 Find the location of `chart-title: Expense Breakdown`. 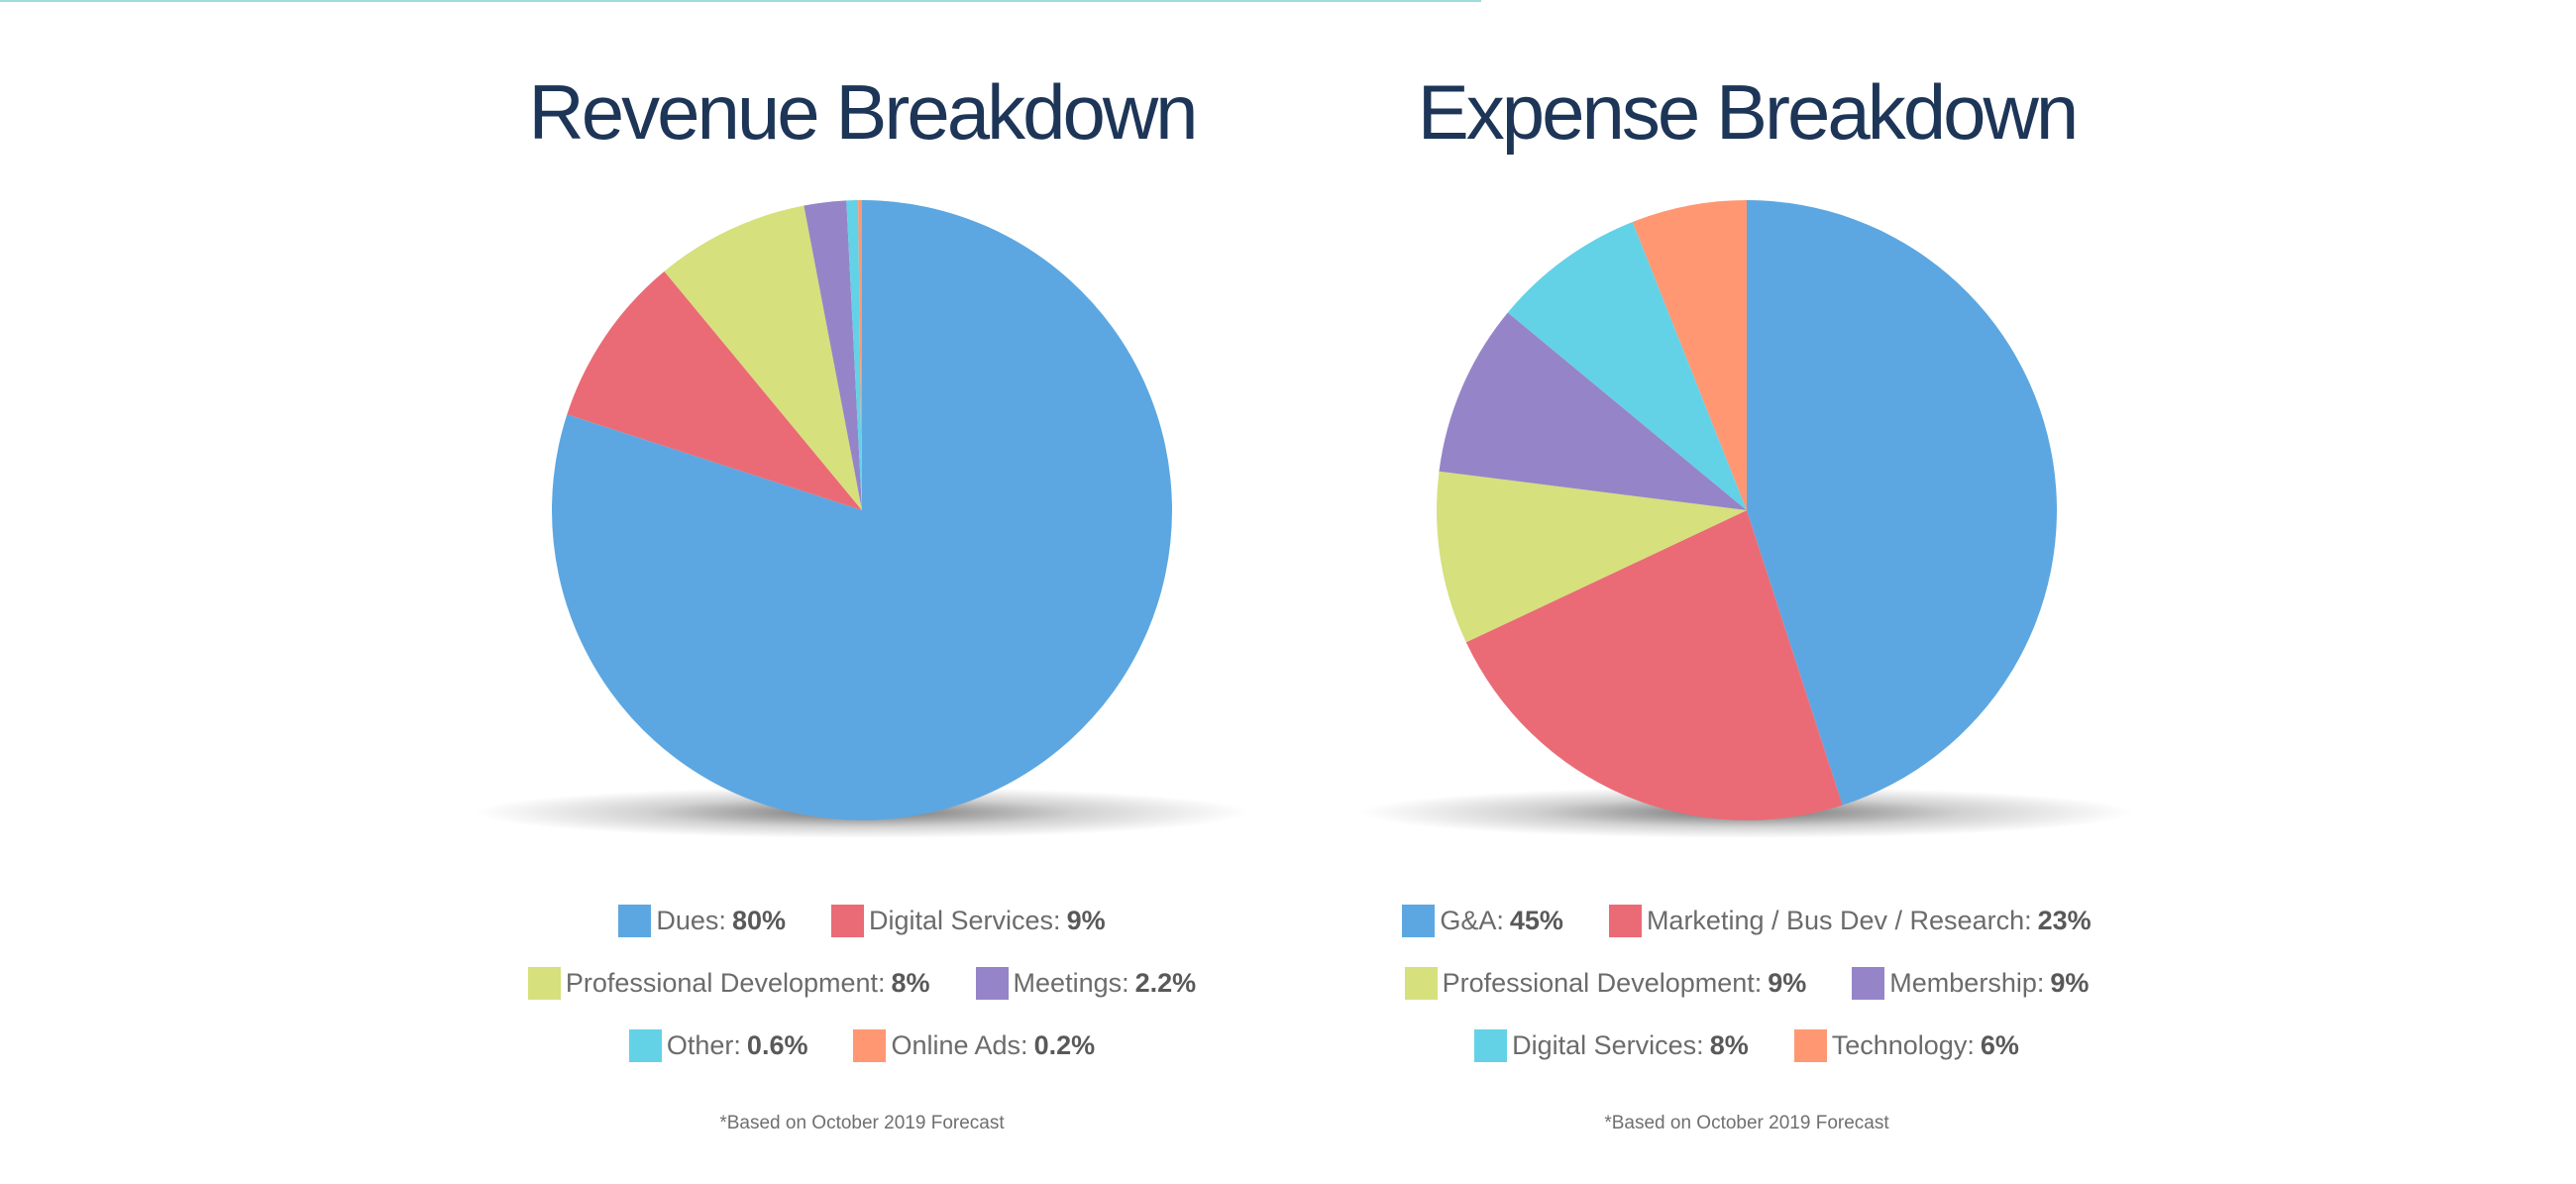

chart-title: Expense Breakdown is located at coordinates (1748, 112).